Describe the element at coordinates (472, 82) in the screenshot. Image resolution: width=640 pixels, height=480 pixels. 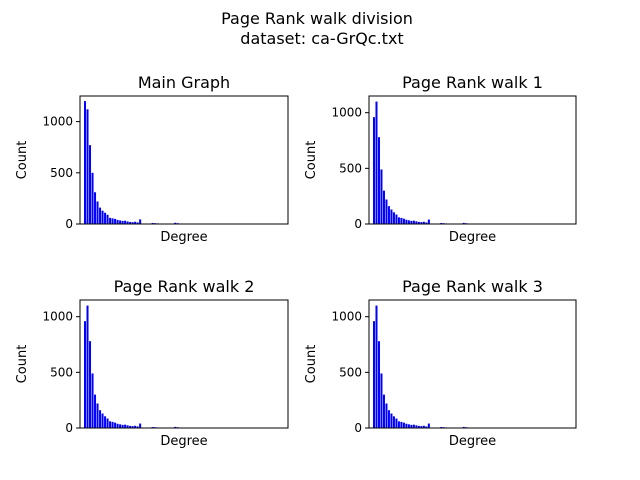
I see `subplot-title: Page Rank walk 1` at that location.